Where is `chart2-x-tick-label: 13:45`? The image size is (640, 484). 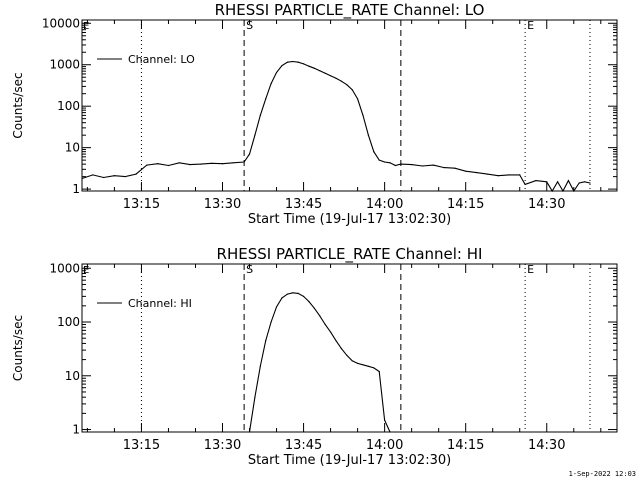 chart2-x-tick-label: 13:45 is located at coordinates (303, 445).